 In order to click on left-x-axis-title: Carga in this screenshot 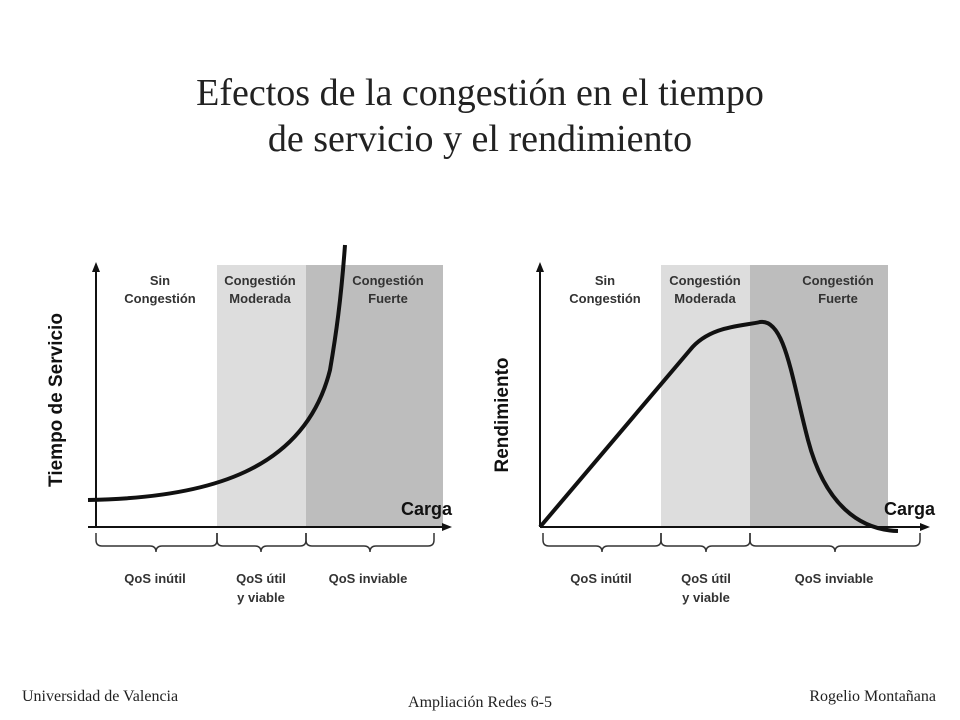, I will do `click(427, 509)`.